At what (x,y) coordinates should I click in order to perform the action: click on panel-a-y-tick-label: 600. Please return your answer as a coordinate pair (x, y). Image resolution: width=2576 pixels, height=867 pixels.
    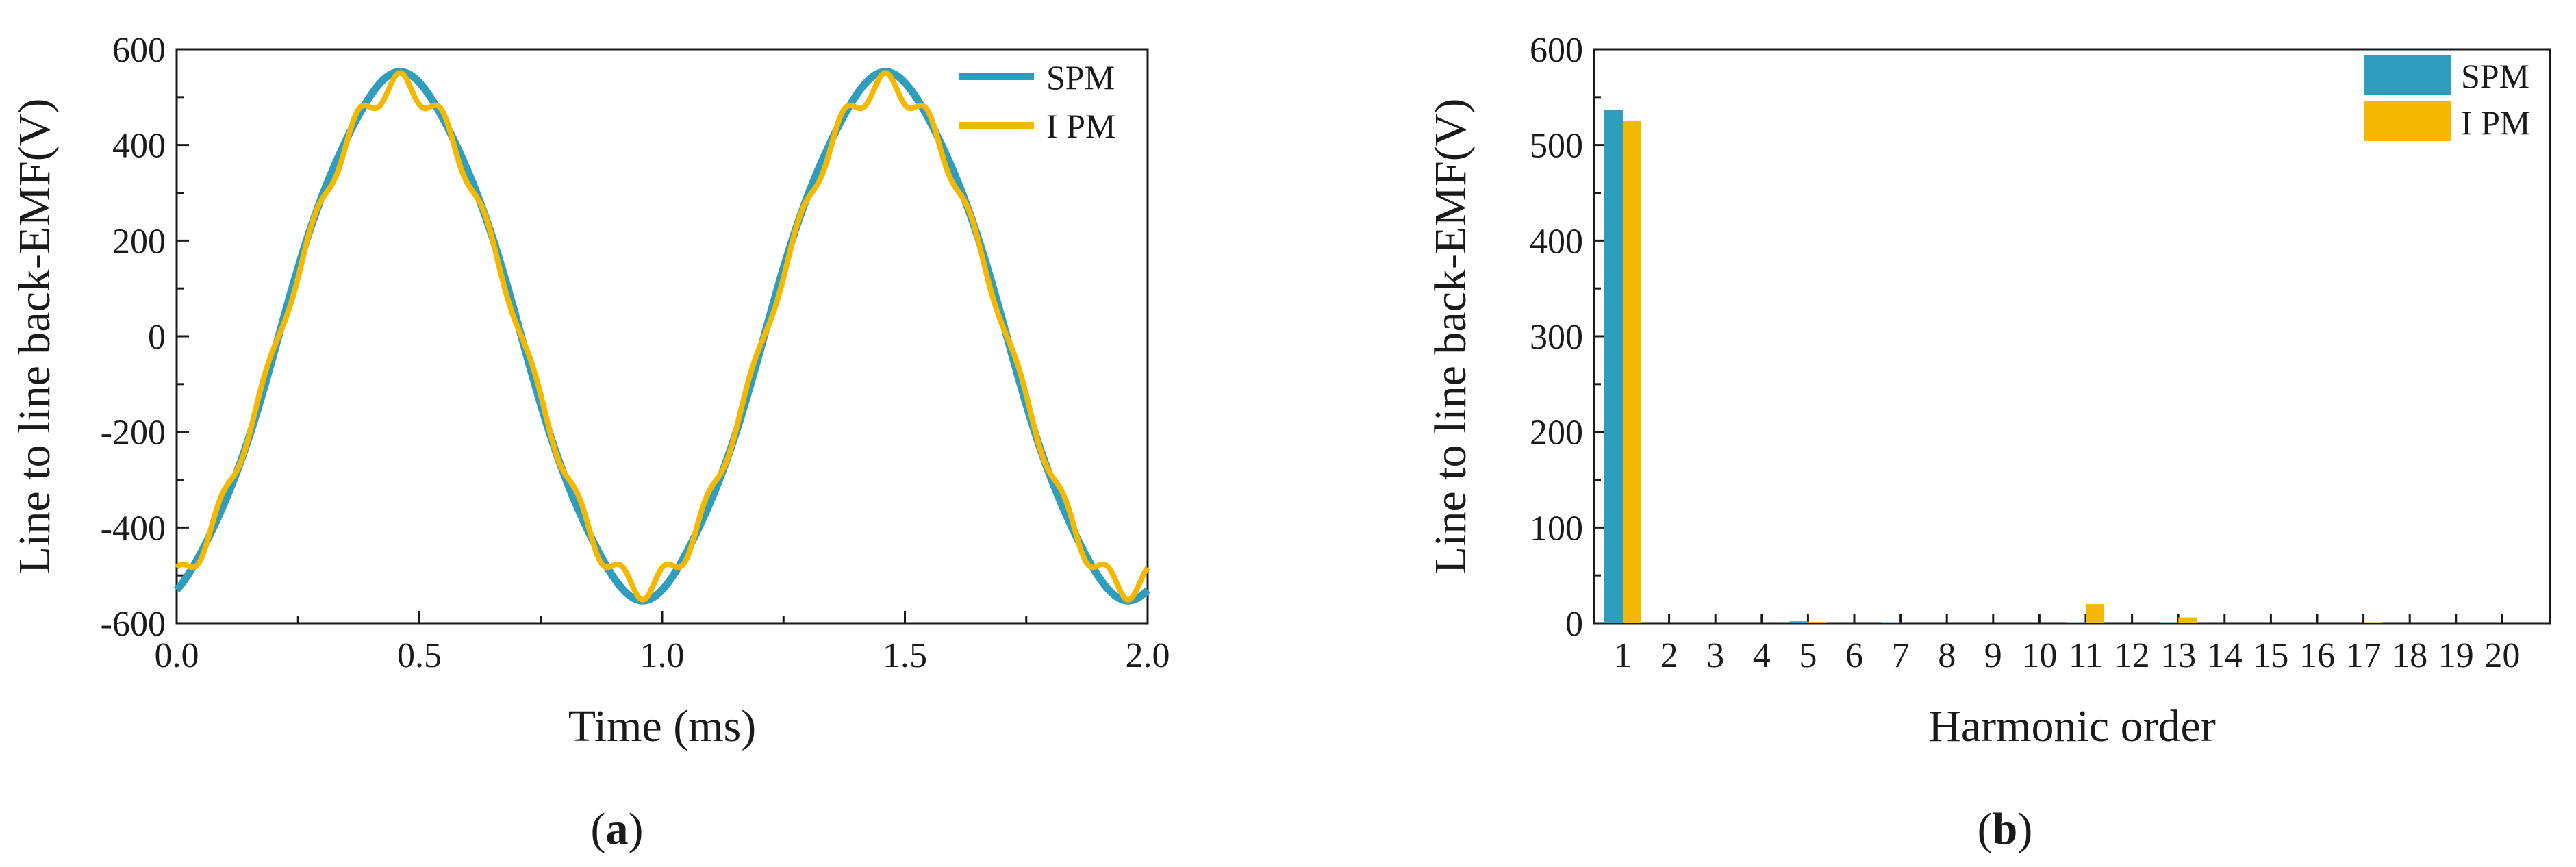
    Looking at the image, I should click on (139, 50).